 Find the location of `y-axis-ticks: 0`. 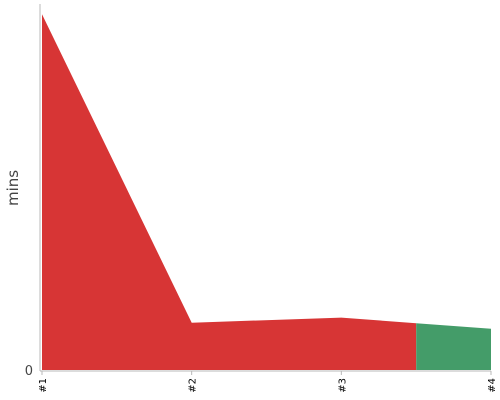

y-axis-ticks: 0 is located at coordinates (29, 371).